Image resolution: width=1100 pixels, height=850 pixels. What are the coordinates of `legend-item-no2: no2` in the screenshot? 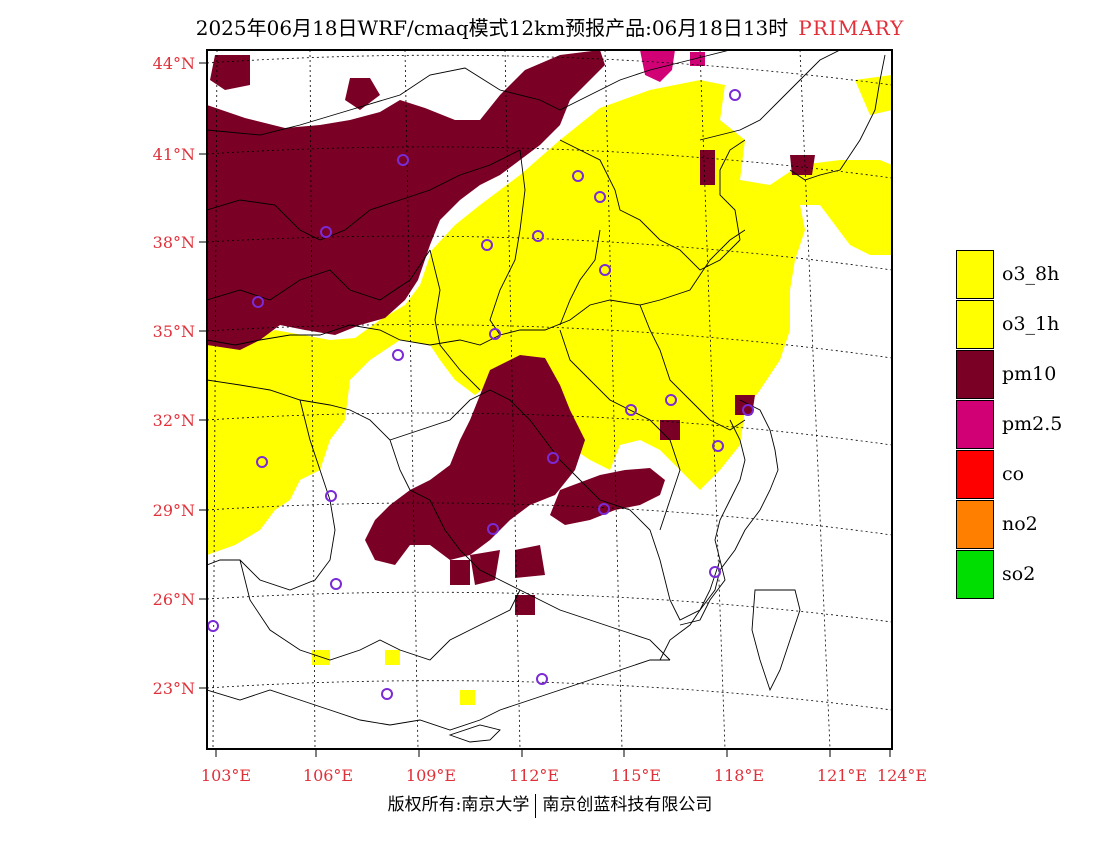 It's located at (1009, 524).